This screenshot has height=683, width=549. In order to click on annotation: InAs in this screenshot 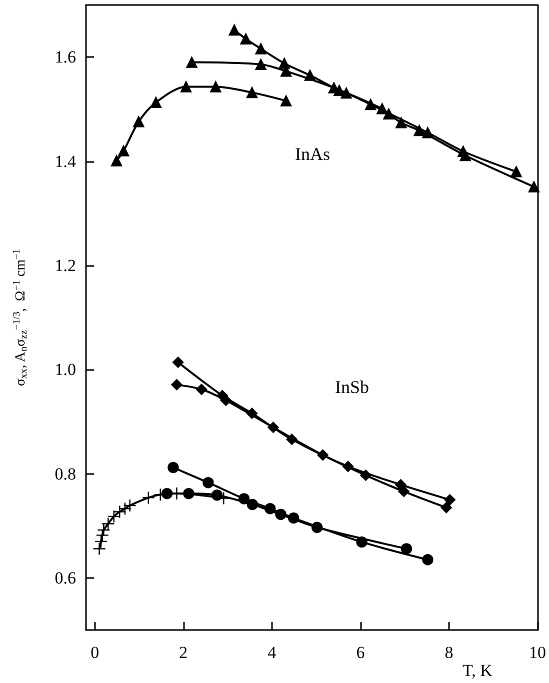, I will do `click(312, 154)`.